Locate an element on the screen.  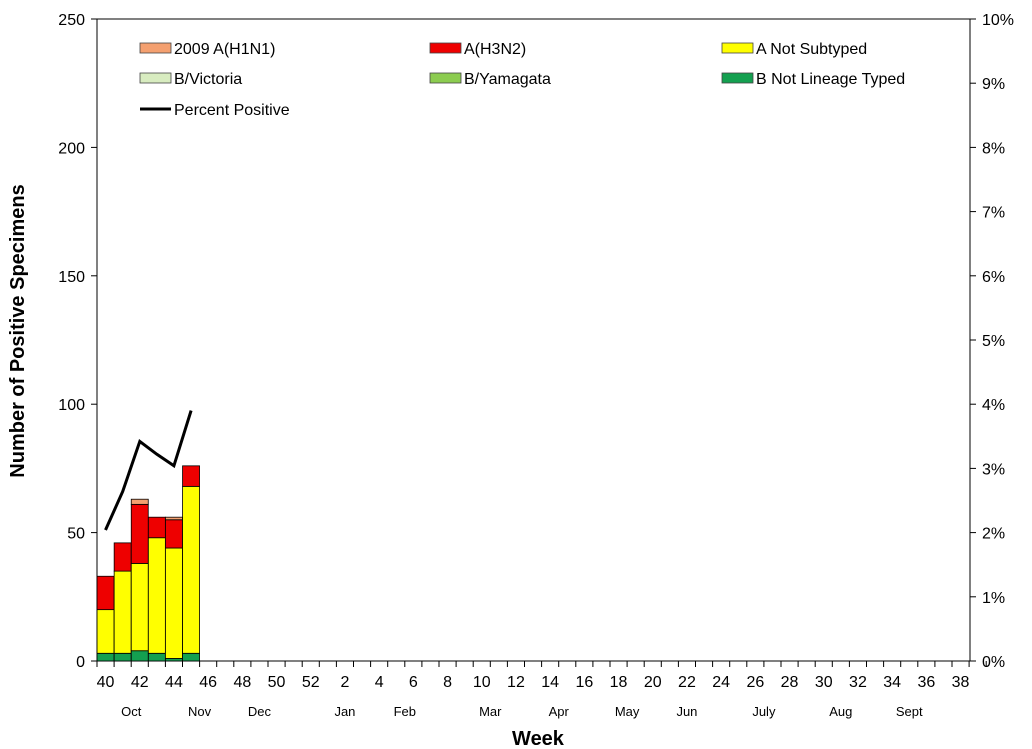
x-tick-label: 16 is located at coordinates (584, 682).